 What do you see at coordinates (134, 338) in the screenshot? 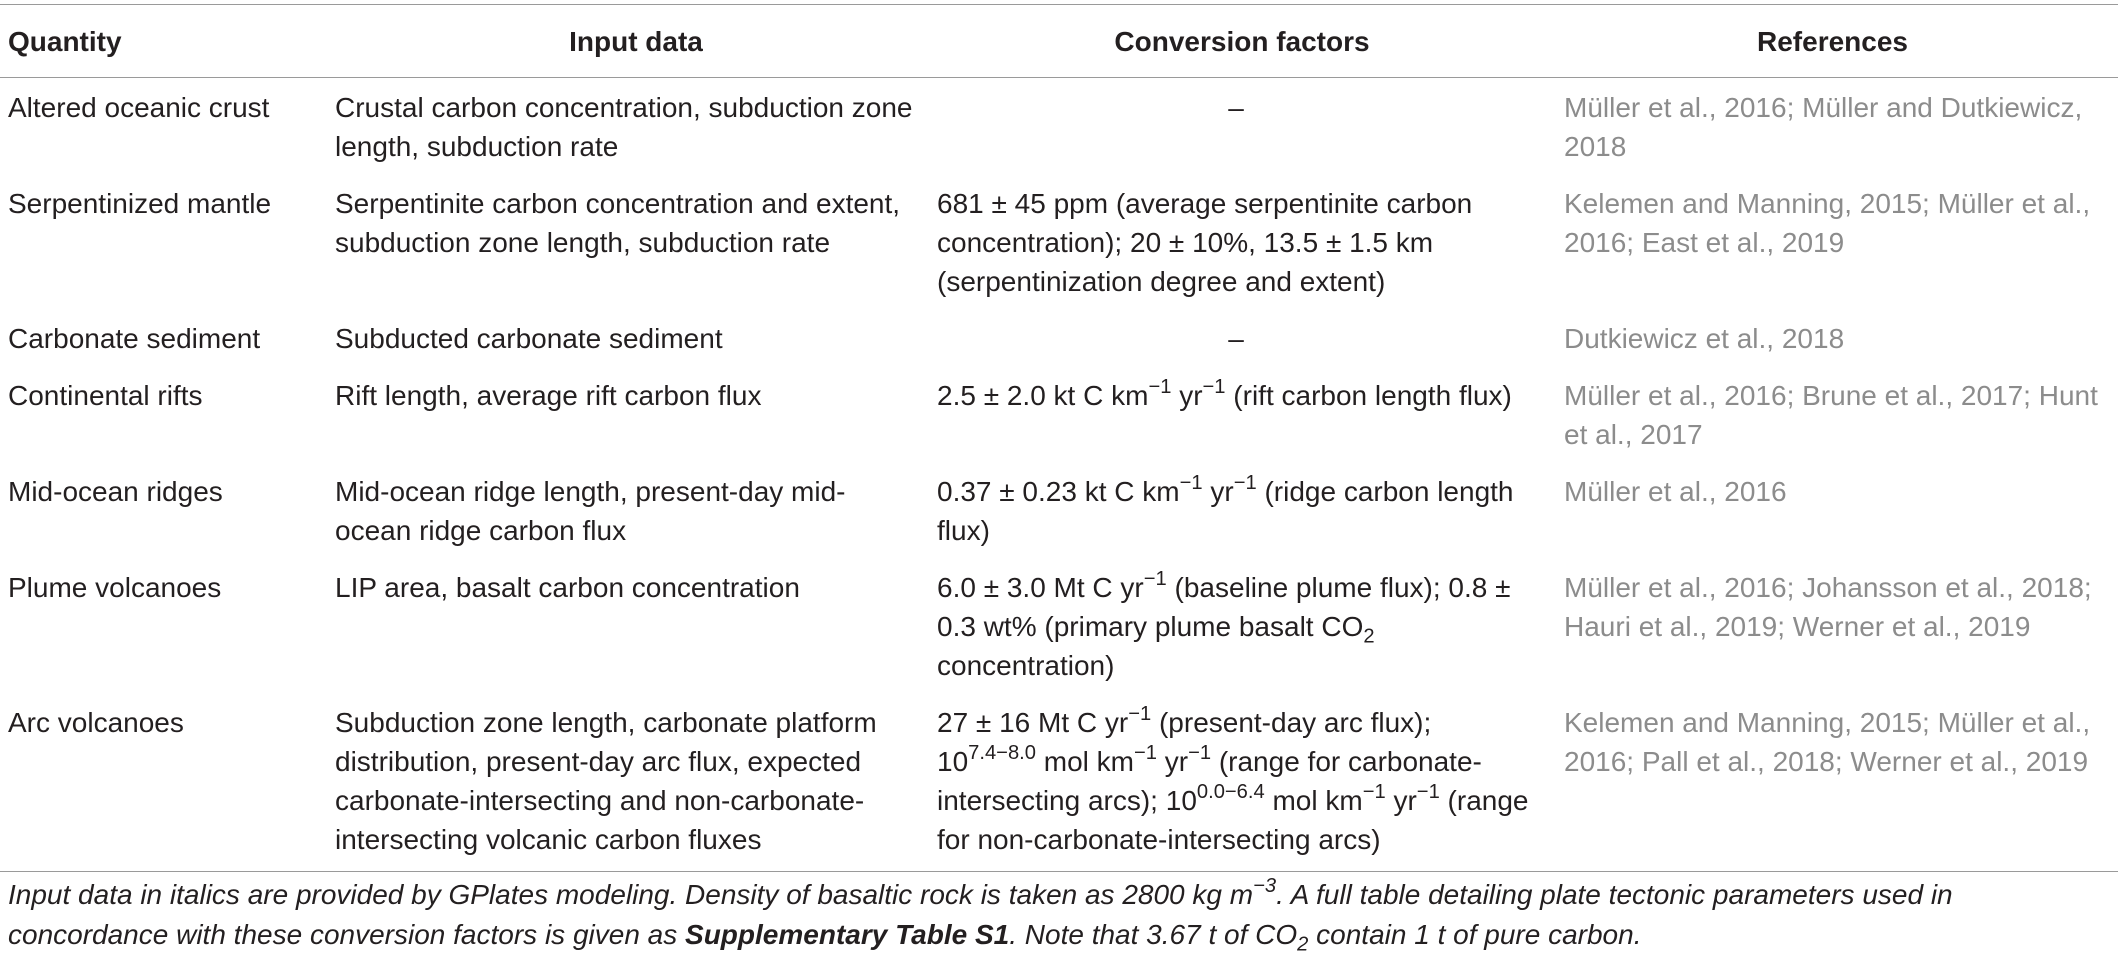
I see `quantity-cell: Carbonate sediment` at bounding box center [134, 338].